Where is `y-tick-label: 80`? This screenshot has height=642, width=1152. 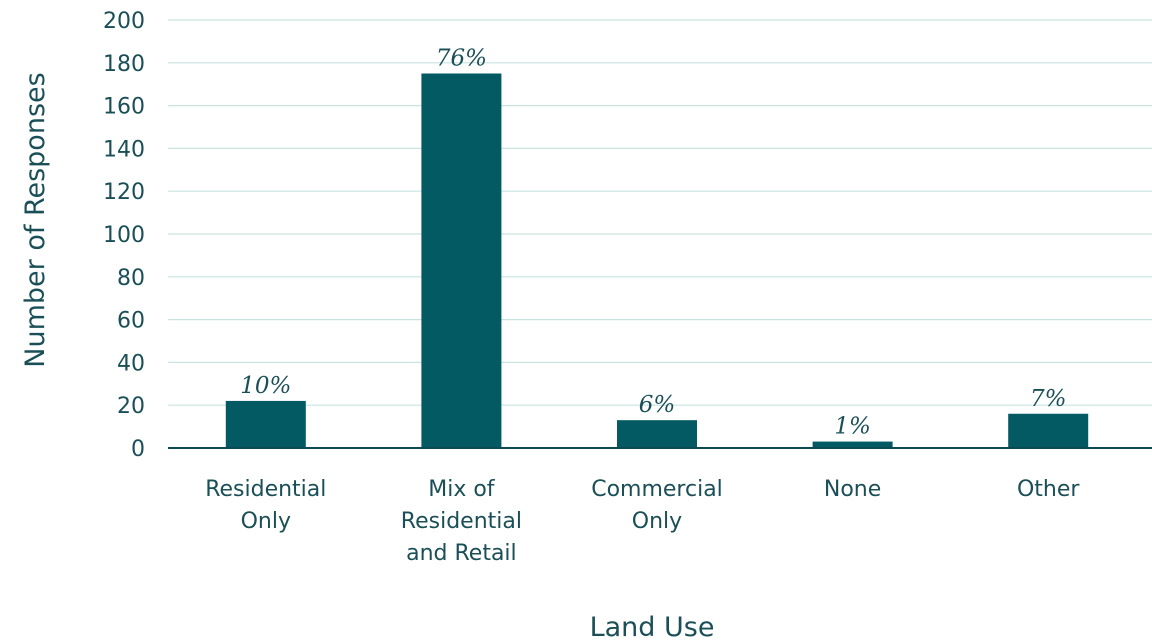 y-tick-label: 80 is located at coordinates (131, 278).